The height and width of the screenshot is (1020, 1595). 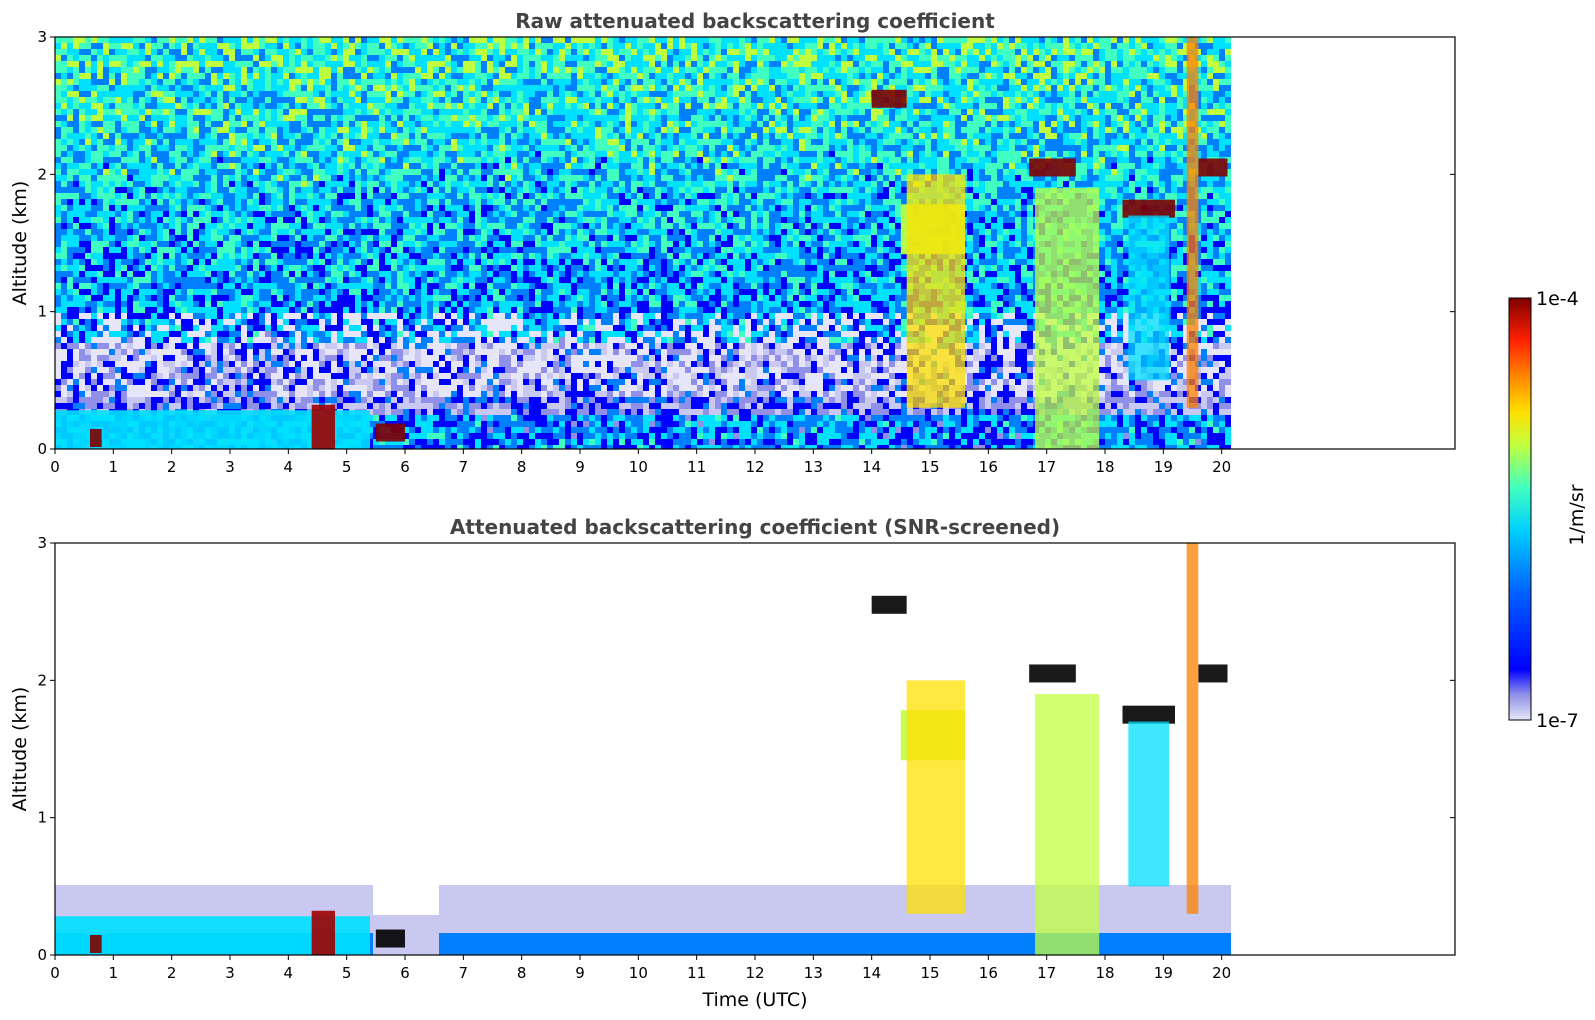 What do you see at coordinates (20, 749) in the screenshot?
I see `ylabel-screened: Altitude (km)` at bounding box center [20, 749].